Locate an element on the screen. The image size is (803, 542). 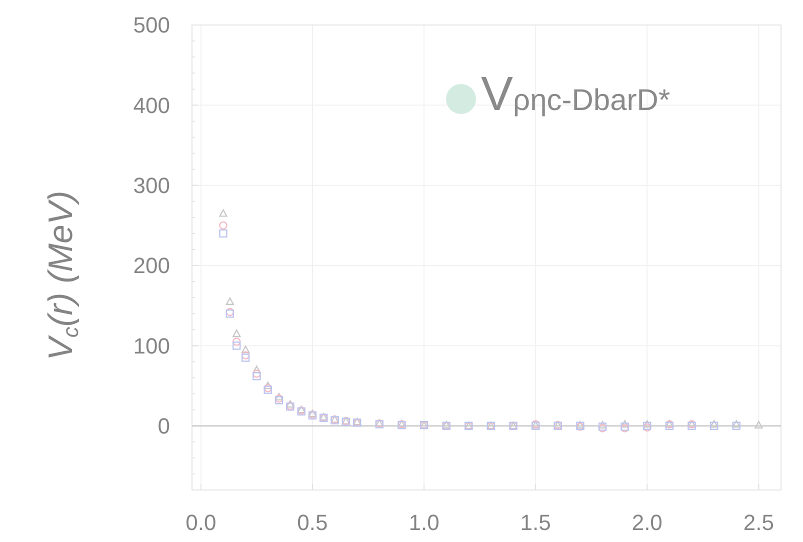
x-tick-label: 0.0 is located at coordinates (201, 522).